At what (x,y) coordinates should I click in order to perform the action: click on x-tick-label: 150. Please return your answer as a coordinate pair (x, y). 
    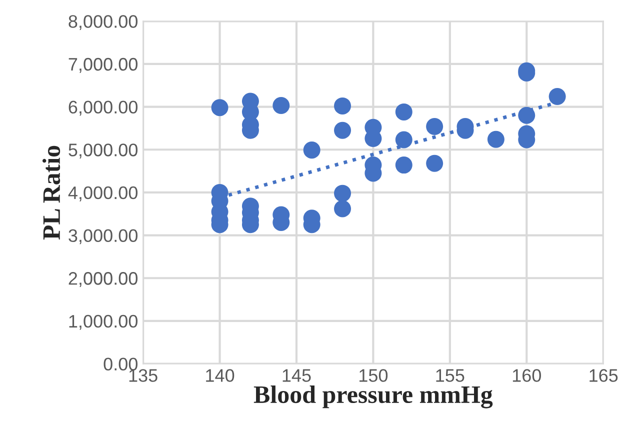
    Looking at the image, I should click on (374, 375).